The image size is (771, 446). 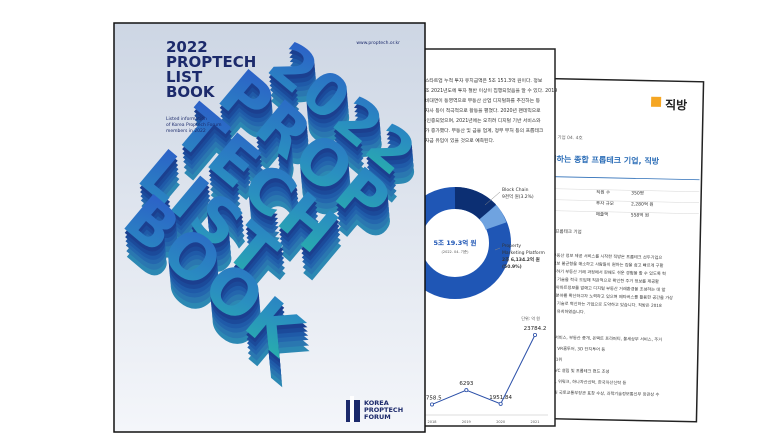 What do you see at coordinates (511, 246) in the screenshot?
I see `legend-line: Property` at bounding box center [511, 246].